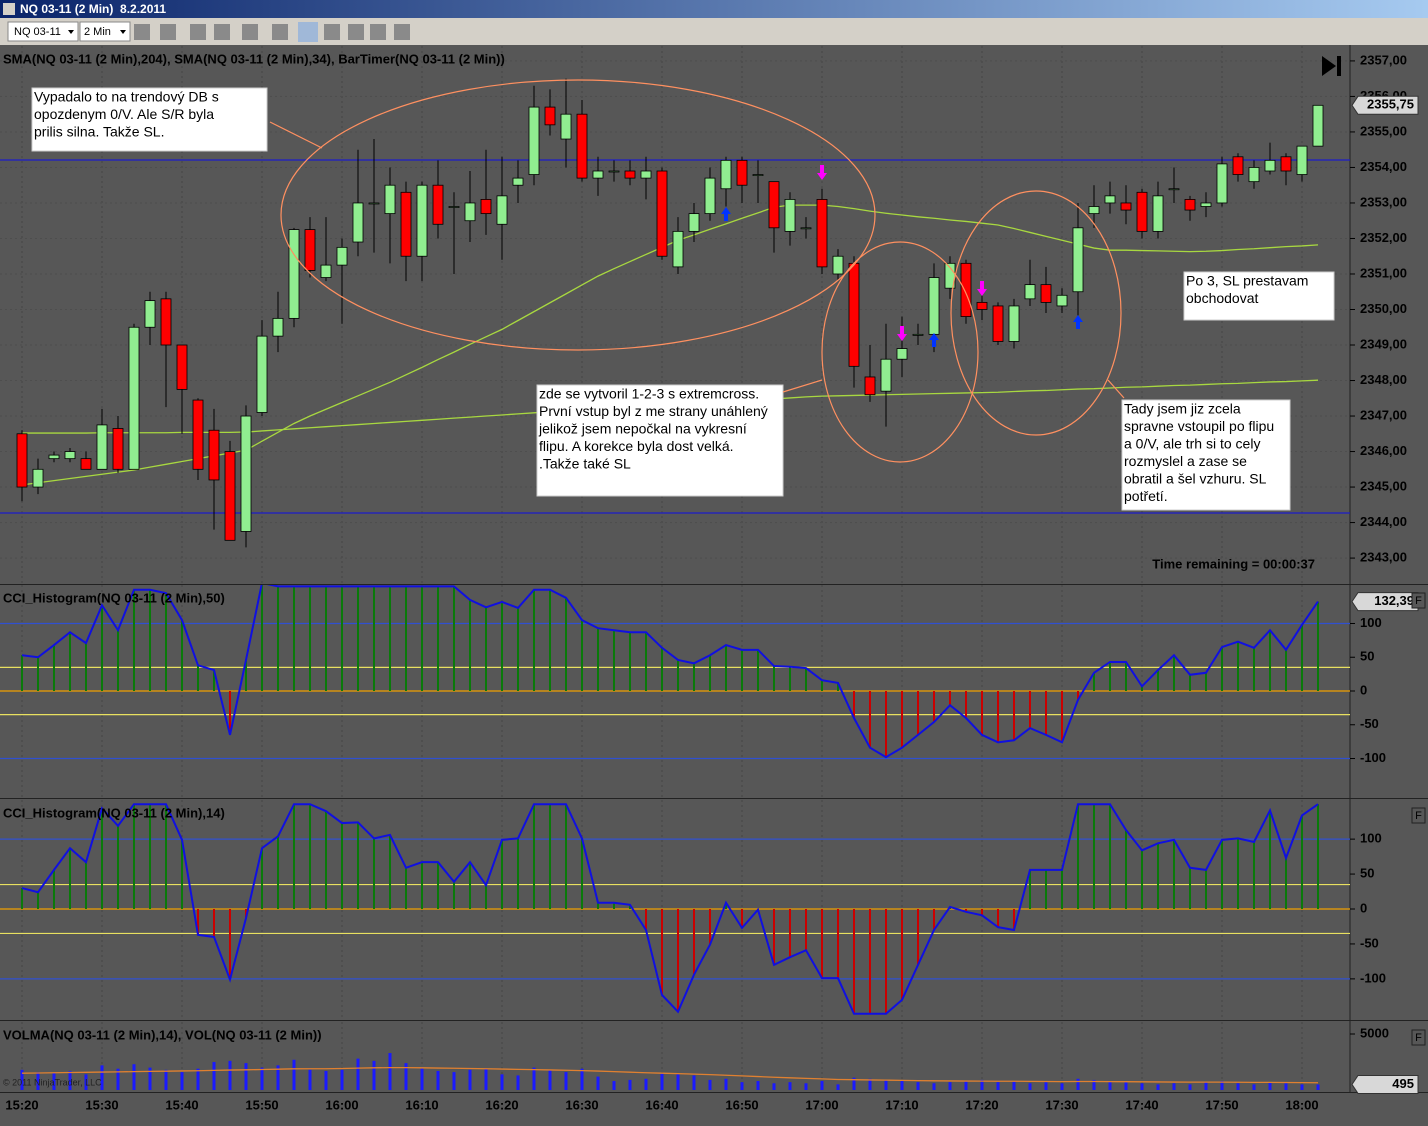 The height and width of the screenshot is (1126, 1428). What do you see at coordinates (1383, 379) in the screenshot?
I see `y-tick-label: 2348,00` at bounding box center [1383, 379].